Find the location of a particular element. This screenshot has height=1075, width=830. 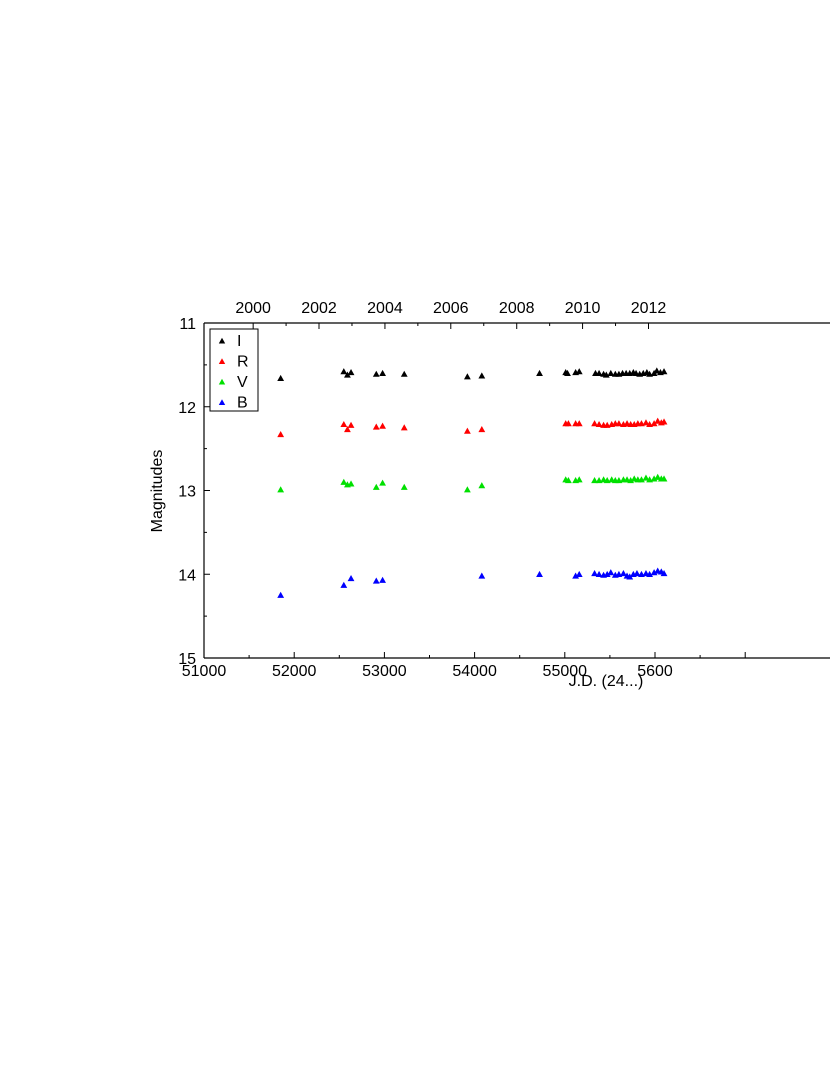

x-axis-label: J.D. (24...) is located at coordinates (606, 681).